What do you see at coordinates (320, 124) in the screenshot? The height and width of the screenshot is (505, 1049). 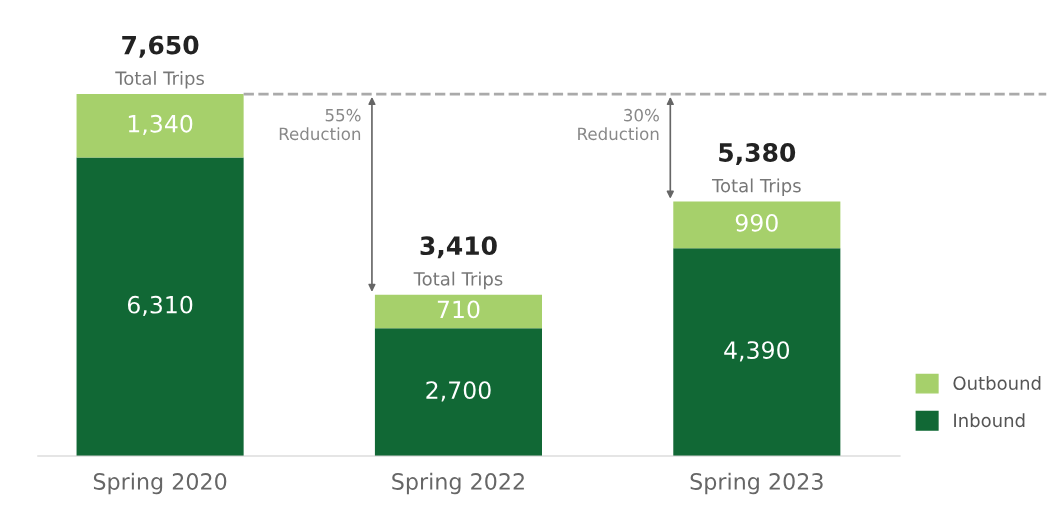 I see `annotation: 55% Reduction` at bounding box center [320, 124].